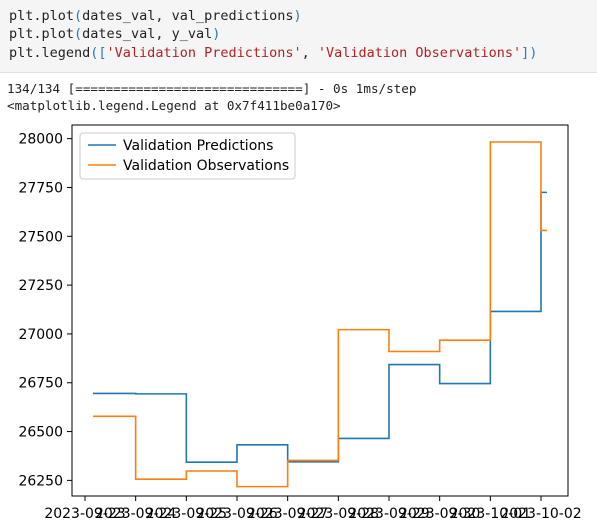  What do you see at coordinates (98, 53) in the screenshot?
I see `code-token: ([` at bounding box center [98, 53].